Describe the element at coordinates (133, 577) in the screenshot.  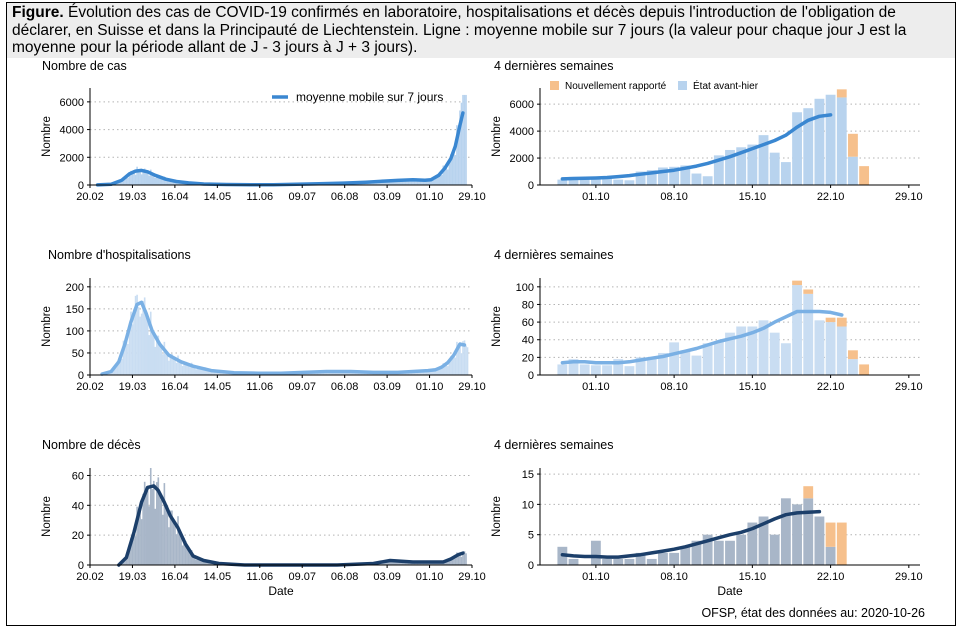
I see `x-tick-label: 19.03` at that location.